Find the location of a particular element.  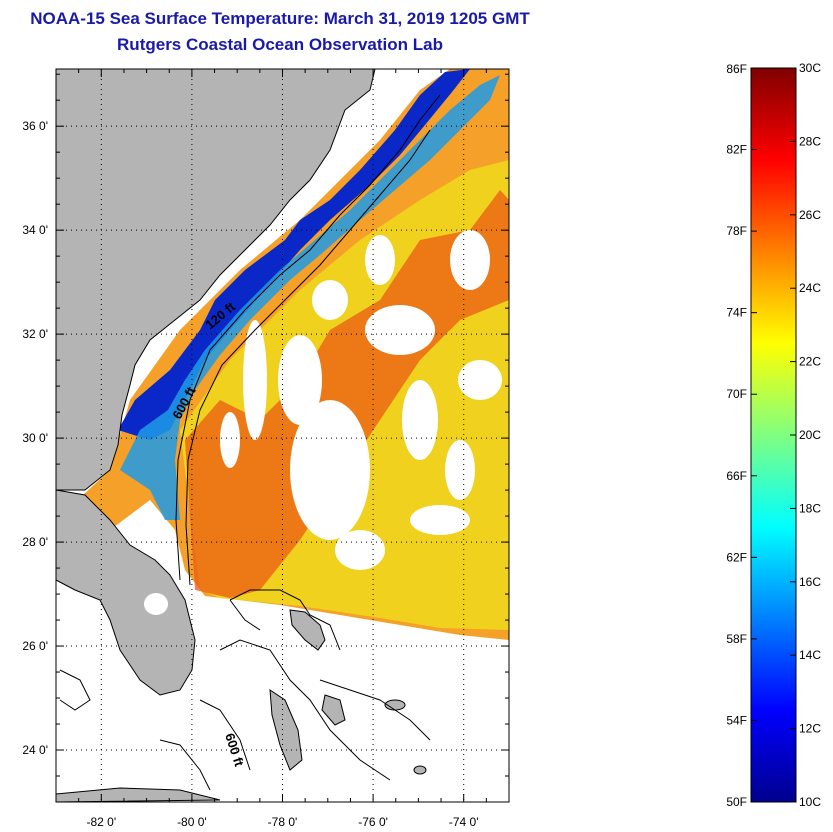

lon-tick-label: -82 0' is located at coordinates (101, 822).